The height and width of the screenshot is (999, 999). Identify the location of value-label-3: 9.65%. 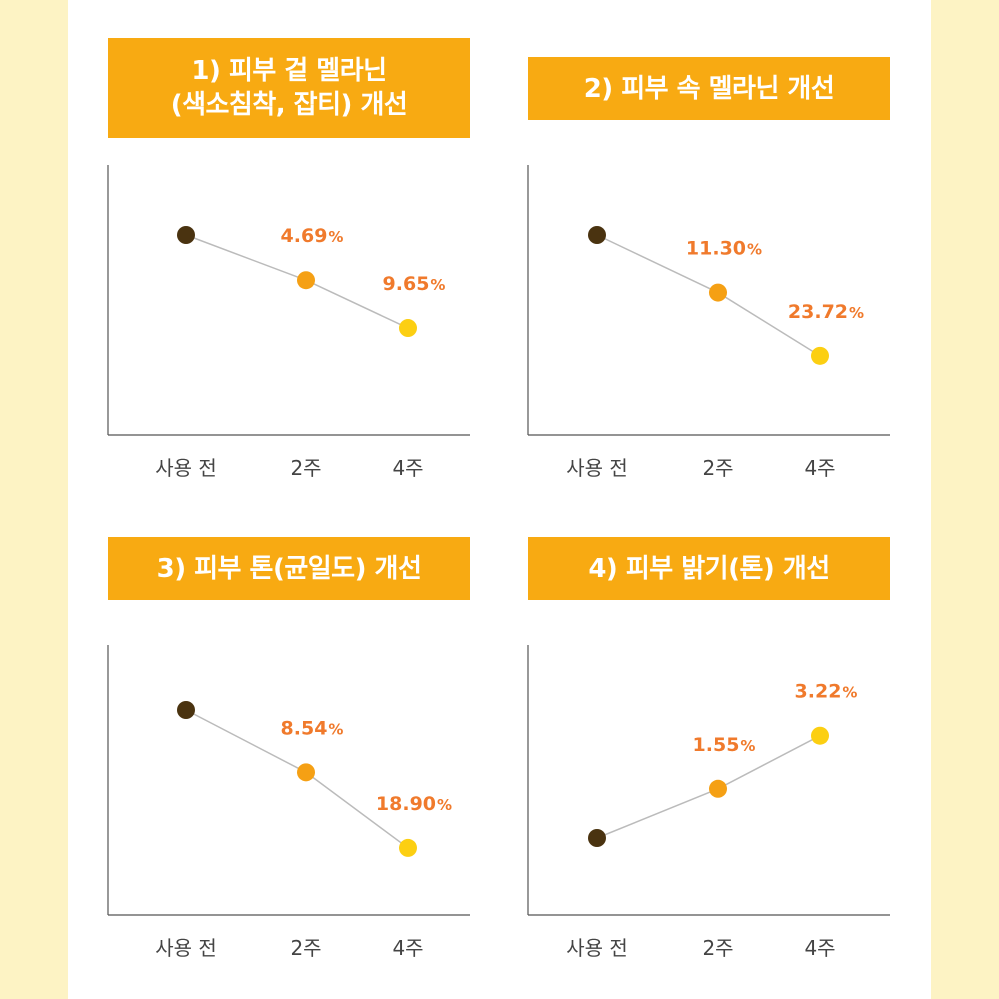
(414, 284).